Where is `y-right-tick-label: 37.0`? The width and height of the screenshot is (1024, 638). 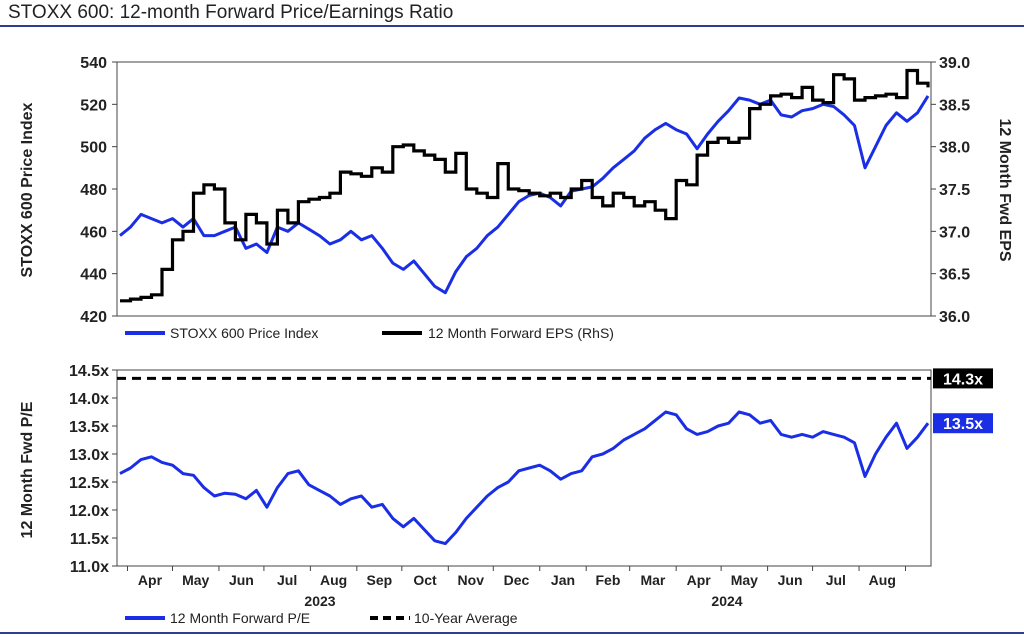 y-right-tick-label: 37.0 is located at coordinates (954, 232).